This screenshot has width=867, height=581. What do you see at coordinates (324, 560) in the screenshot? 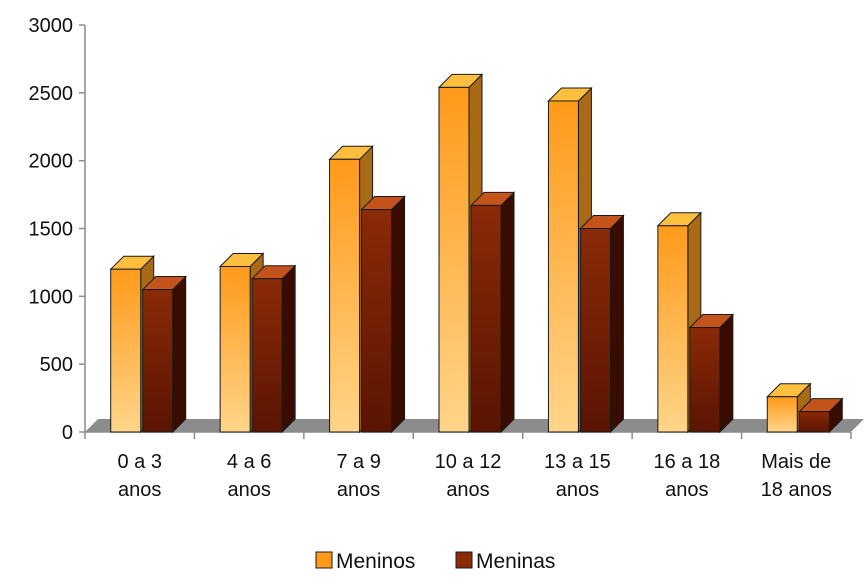
I see `legend-swatch-meninos` at bounding box center [324, 560].